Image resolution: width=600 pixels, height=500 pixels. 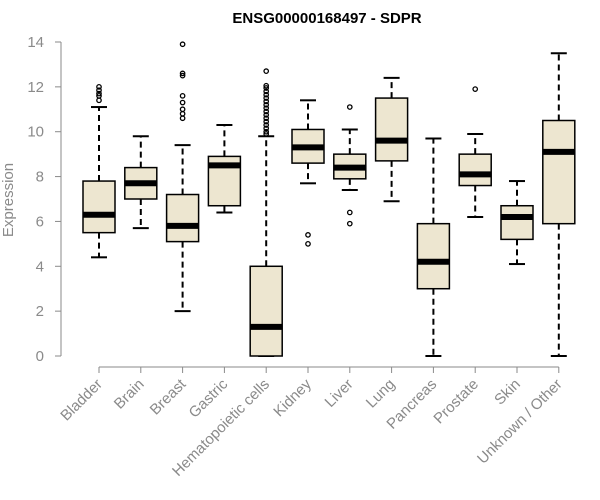 What do you see at coordinates (99, 171) in the screenshot?
I see `box-bladder` at bounding box center [99, 171].